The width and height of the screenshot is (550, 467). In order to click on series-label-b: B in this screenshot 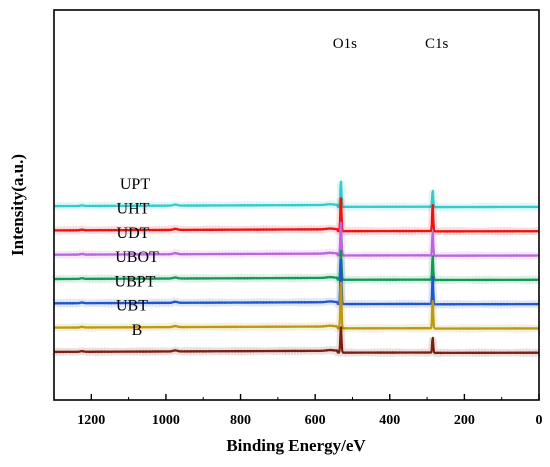, I will do `click(137, 330)`.